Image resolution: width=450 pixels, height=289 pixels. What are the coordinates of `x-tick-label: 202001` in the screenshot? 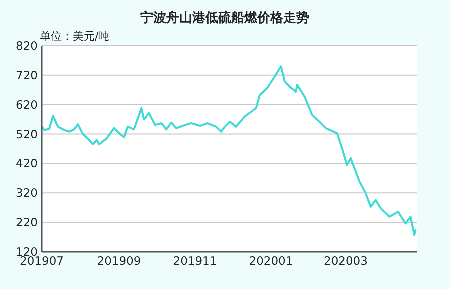 It's located at (271, 261).